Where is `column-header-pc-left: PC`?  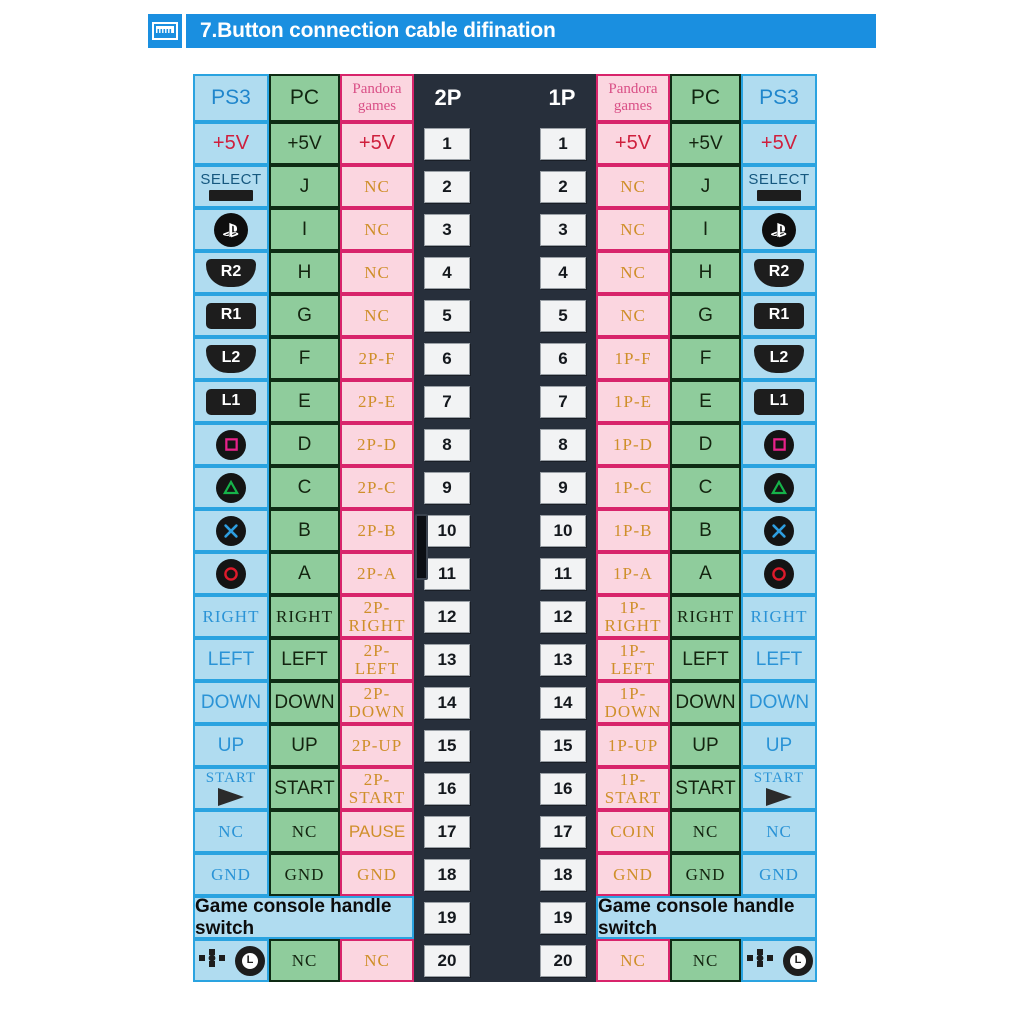
column-header-pc-left: PC is located at coordinates (304, 98).